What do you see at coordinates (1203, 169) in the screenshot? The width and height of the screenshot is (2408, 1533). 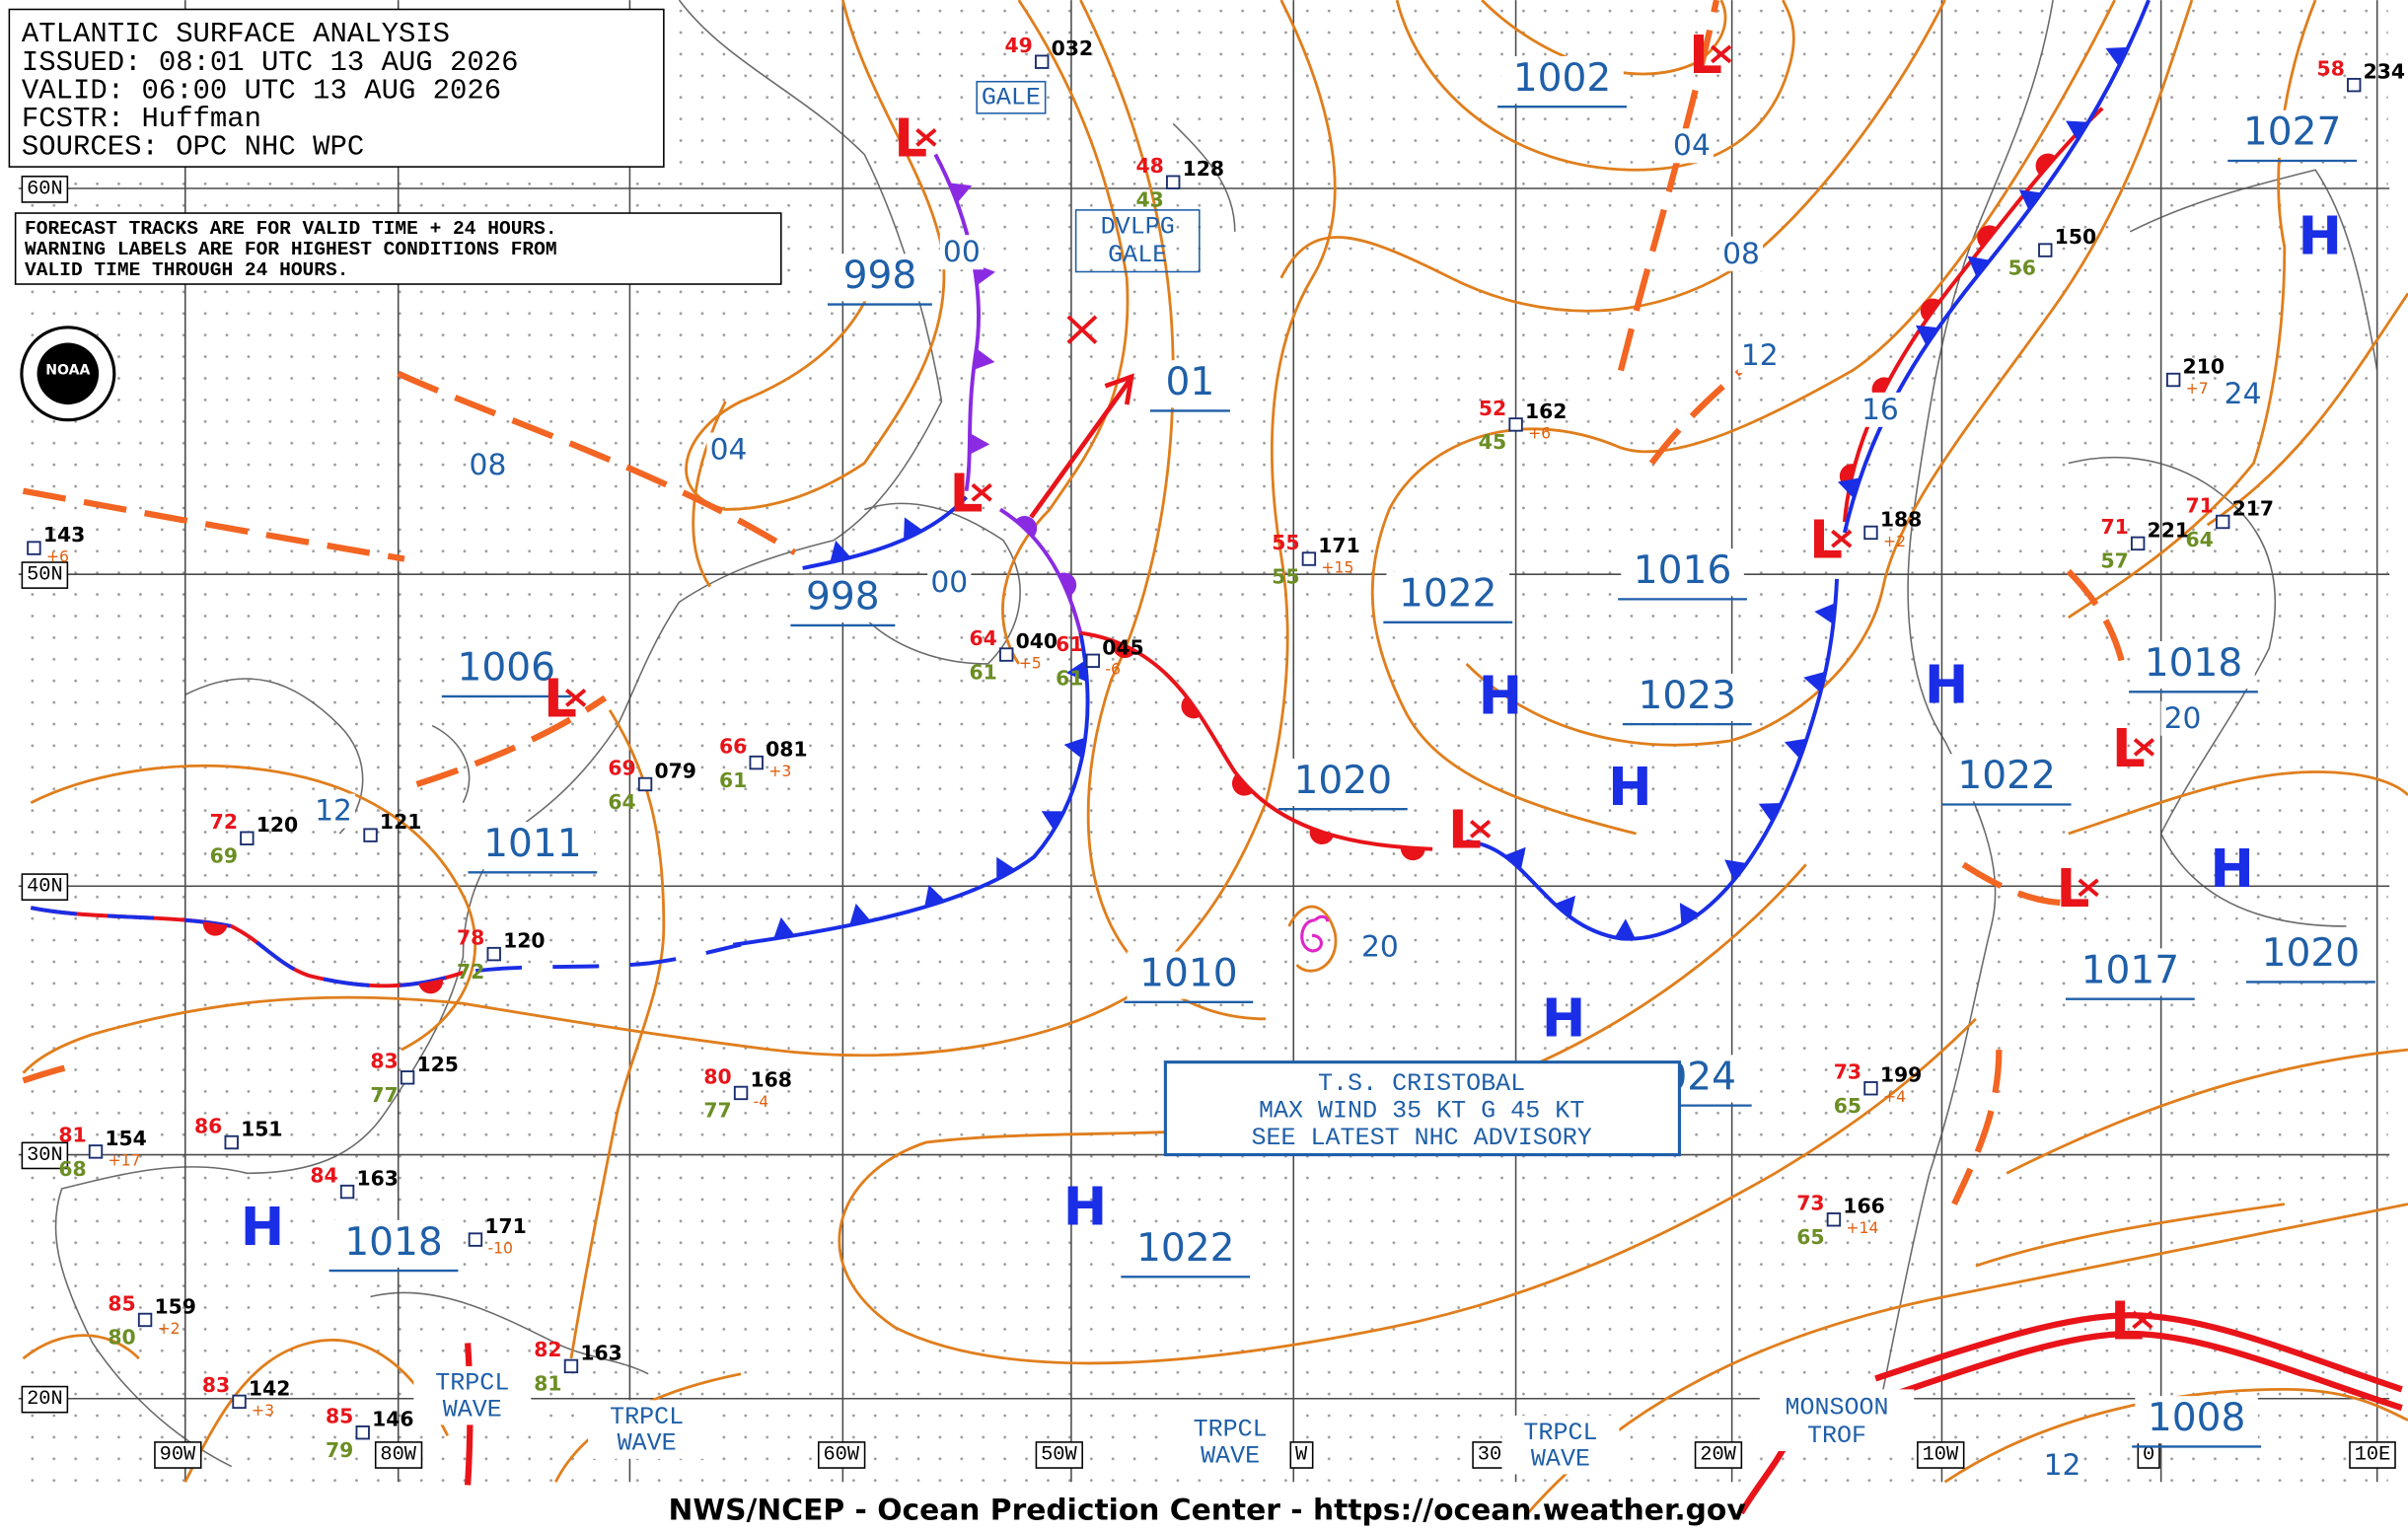 I see `station-pressure: 128` at bounding box center [1203, 169].